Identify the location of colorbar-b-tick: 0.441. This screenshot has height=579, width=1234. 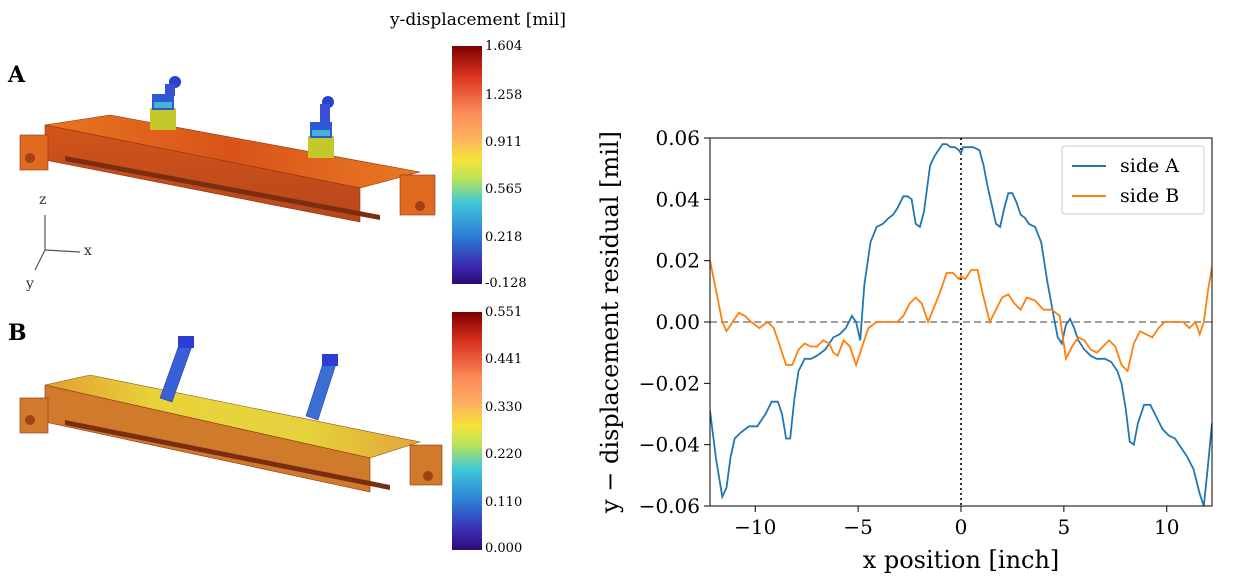
(504, 359).